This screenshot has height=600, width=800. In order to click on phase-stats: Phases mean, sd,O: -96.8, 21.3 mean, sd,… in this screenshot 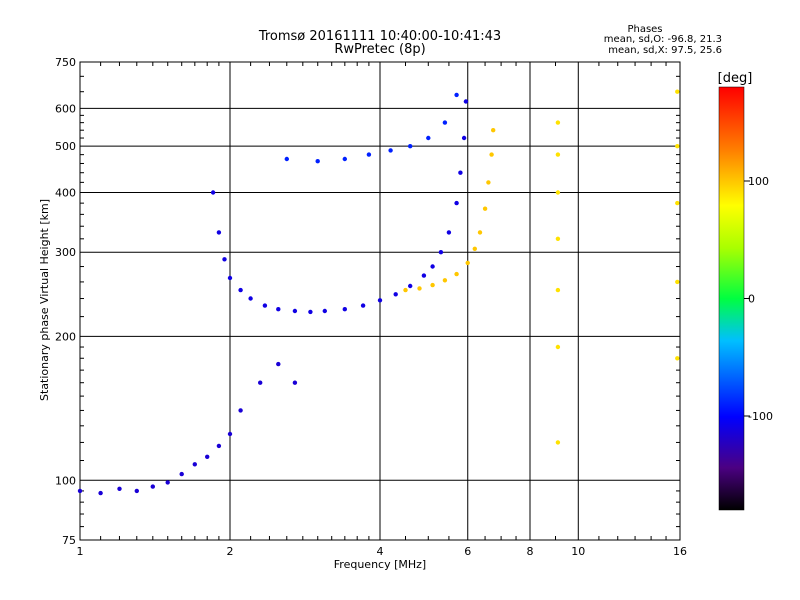, I will do `click(663, 40)`.